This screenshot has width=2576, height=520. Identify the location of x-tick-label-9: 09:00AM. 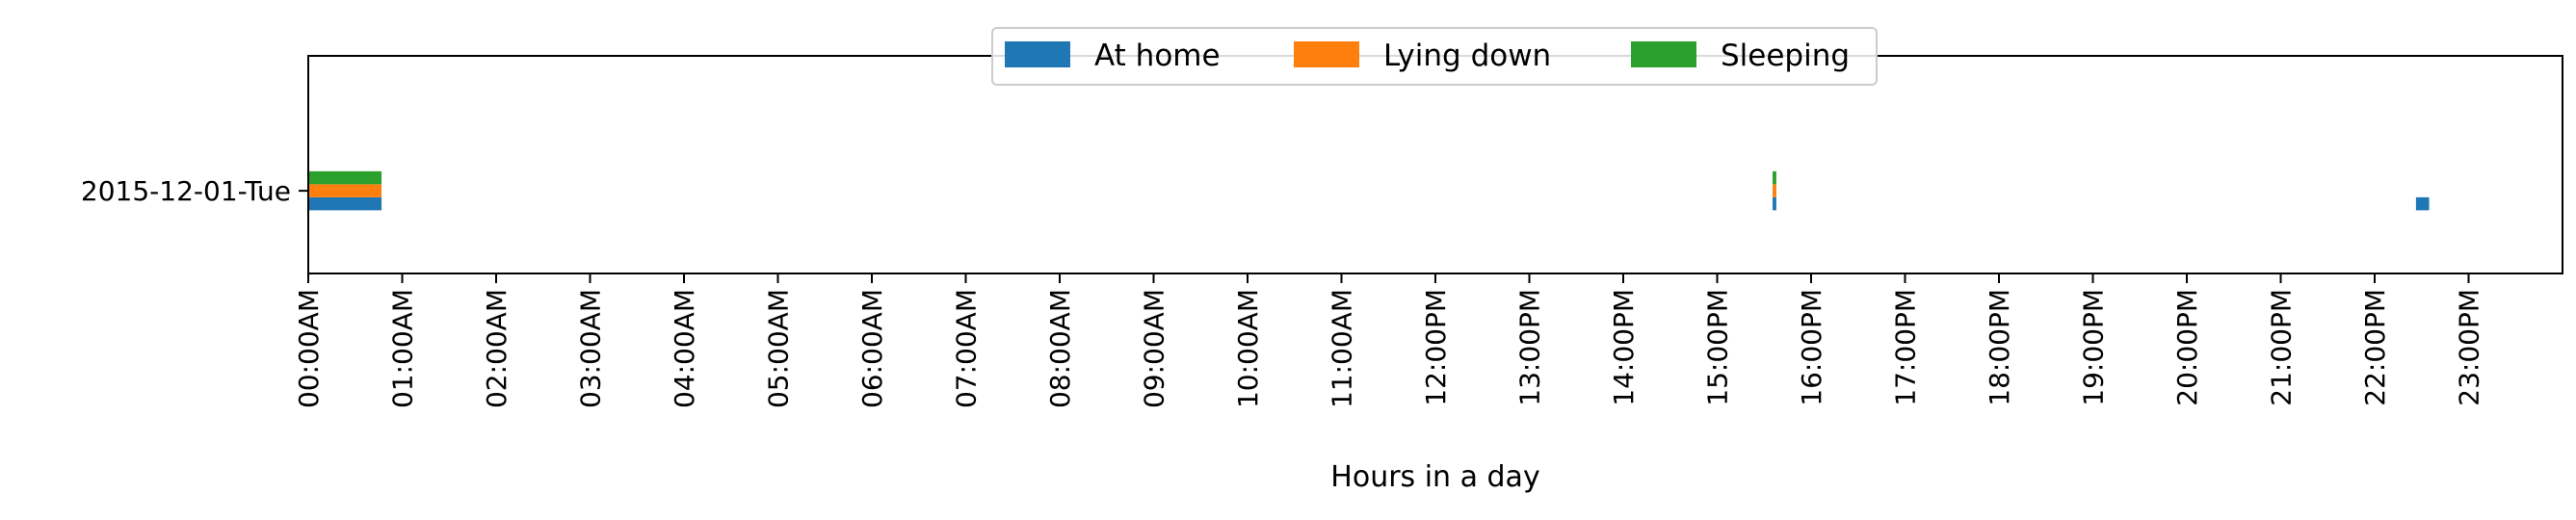
(1154, 348).